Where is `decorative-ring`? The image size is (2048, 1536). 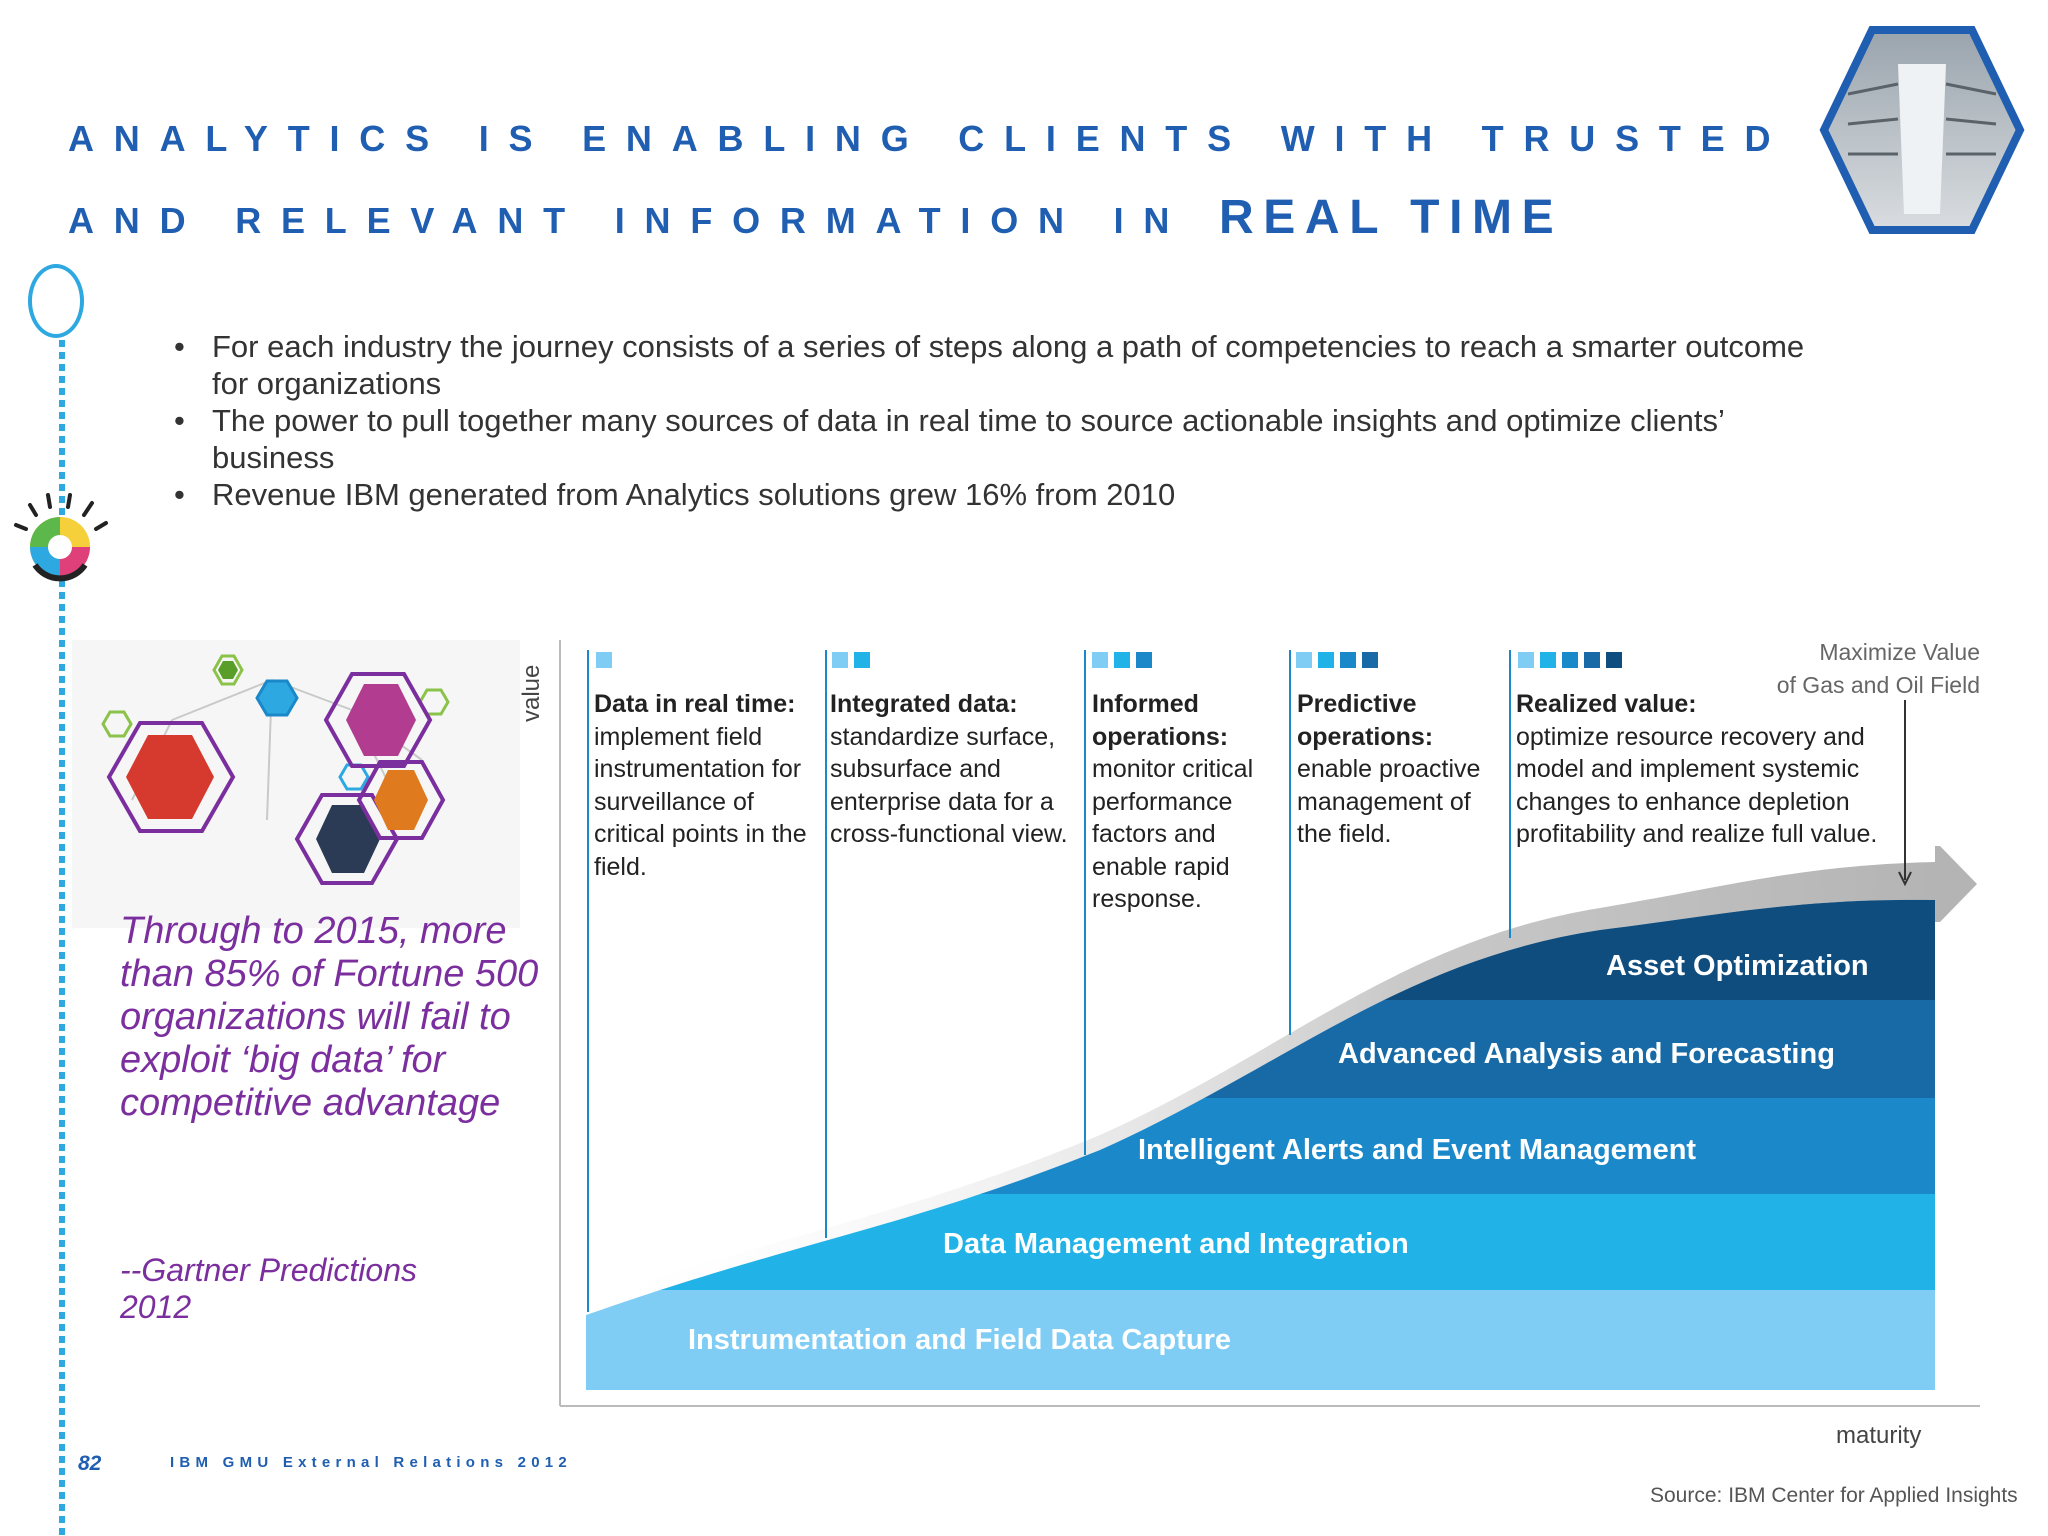
decorative-ring is located at coordinates (56, 301).